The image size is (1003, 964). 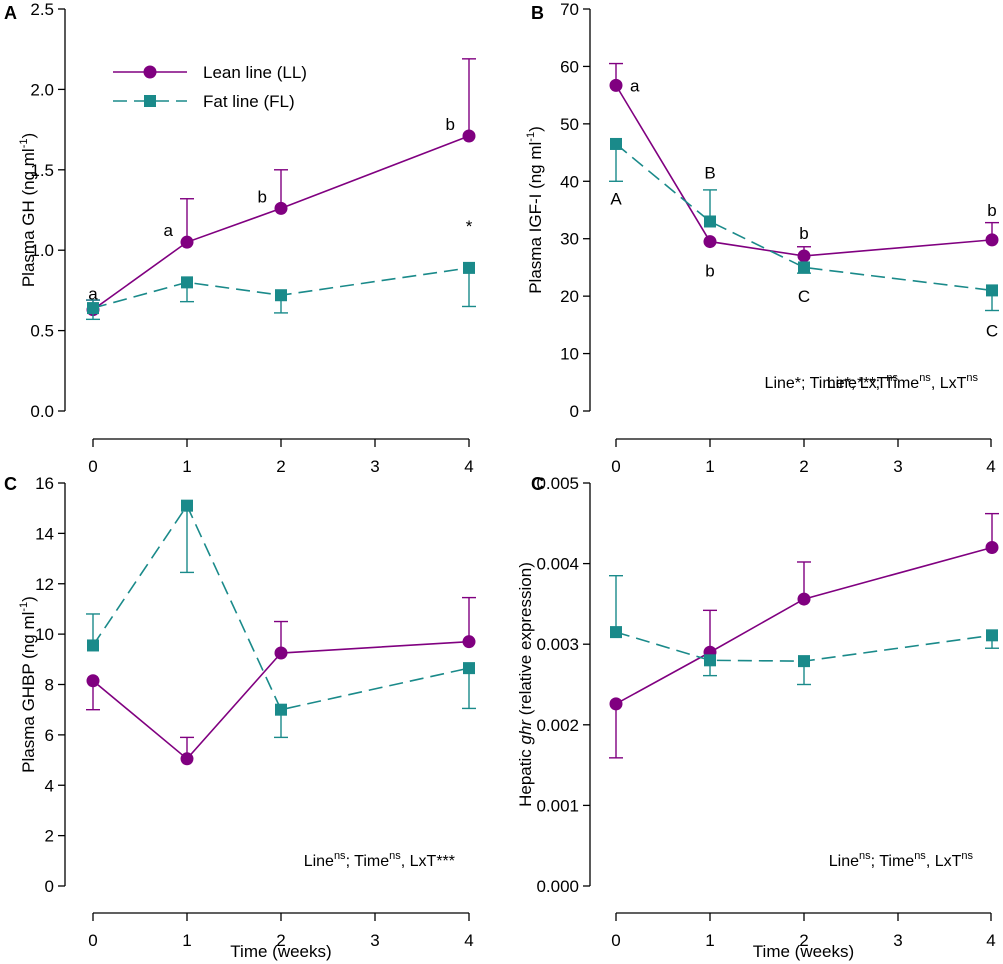 I want to click on y-tick-label: 14, so click(x=44, y=533).